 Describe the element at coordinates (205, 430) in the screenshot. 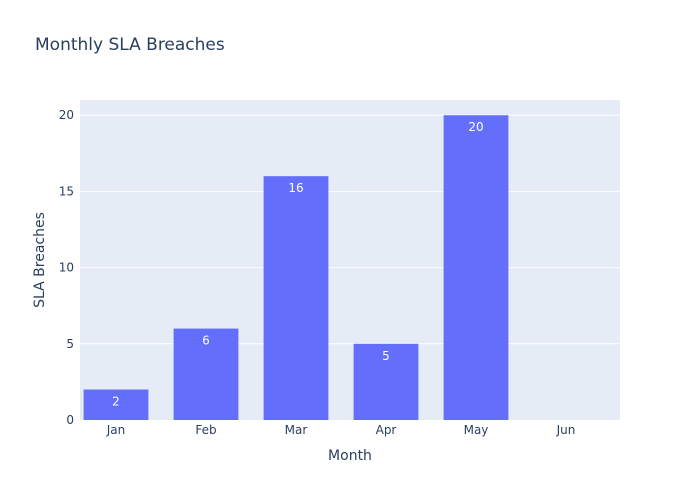

I see `x-tick-label: Feb` at that location.